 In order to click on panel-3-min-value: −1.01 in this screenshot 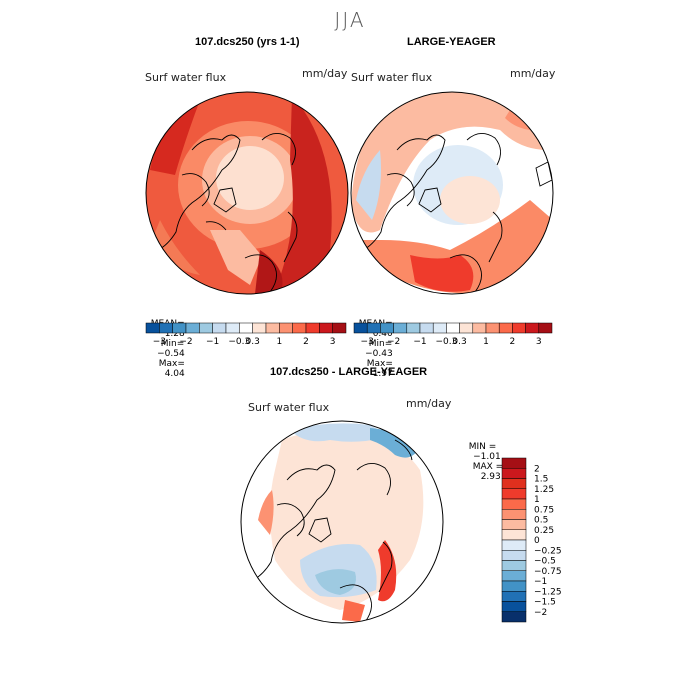, I will do `click(487, 457)`.